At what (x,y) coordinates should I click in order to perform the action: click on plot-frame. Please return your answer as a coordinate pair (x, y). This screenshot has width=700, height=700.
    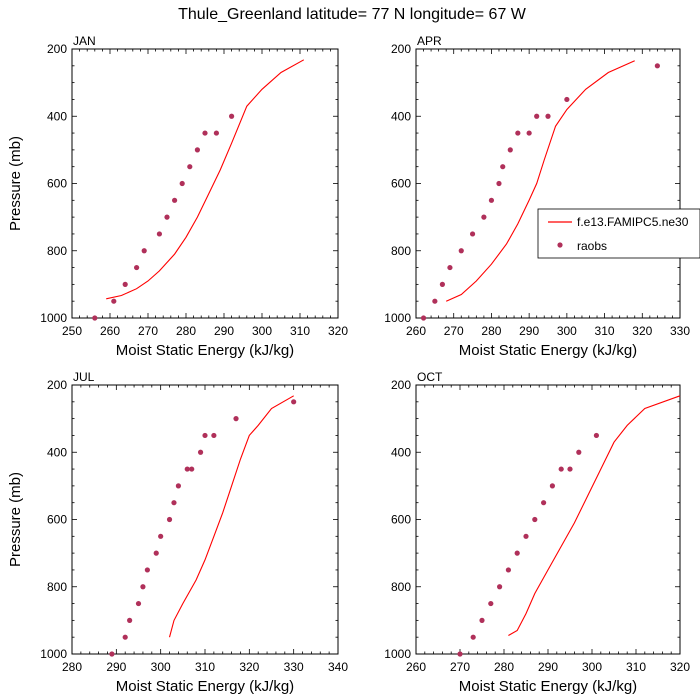
    Looking at the image, I should click on (205, 183).